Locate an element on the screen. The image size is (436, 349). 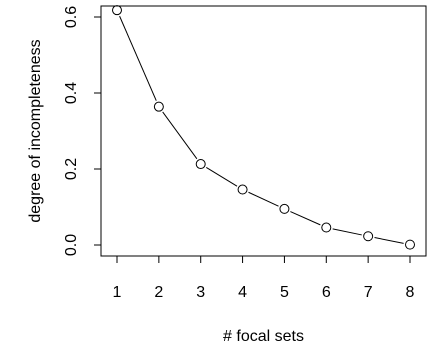
x-tick-label: 2 is located at coordinates (158, 292).